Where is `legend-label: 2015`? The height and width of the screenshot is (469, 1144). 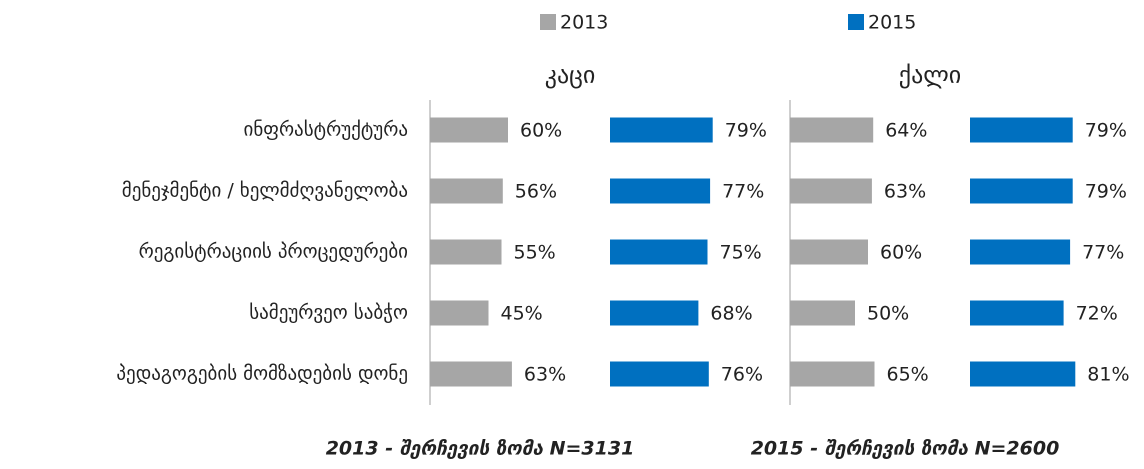
legend-label: 2015 is located at coordinates (892, 23).